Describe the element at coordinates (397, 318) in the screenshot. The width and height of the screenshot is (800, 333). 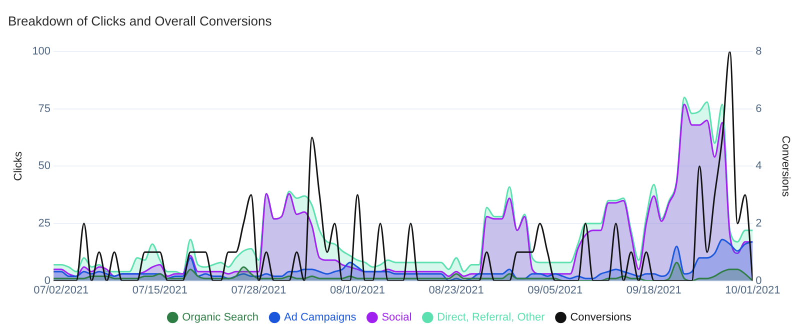
I see `legend-label: Social` at that location.